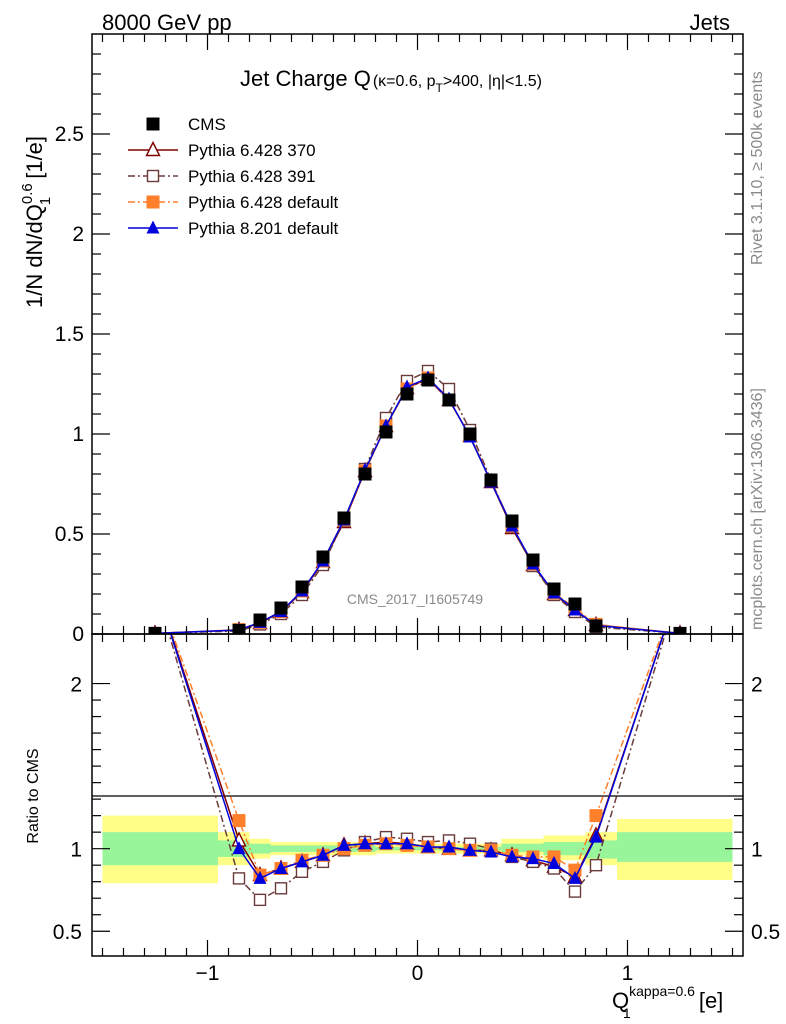 Image resolution: width=786 pixels, height=1024 pixels. What do you see at coordinates (252, 176) in the screenshot?
I see `legend-label-pythia-6-428-391: Pythia 6.428 391` at bounding box center [252, 176].